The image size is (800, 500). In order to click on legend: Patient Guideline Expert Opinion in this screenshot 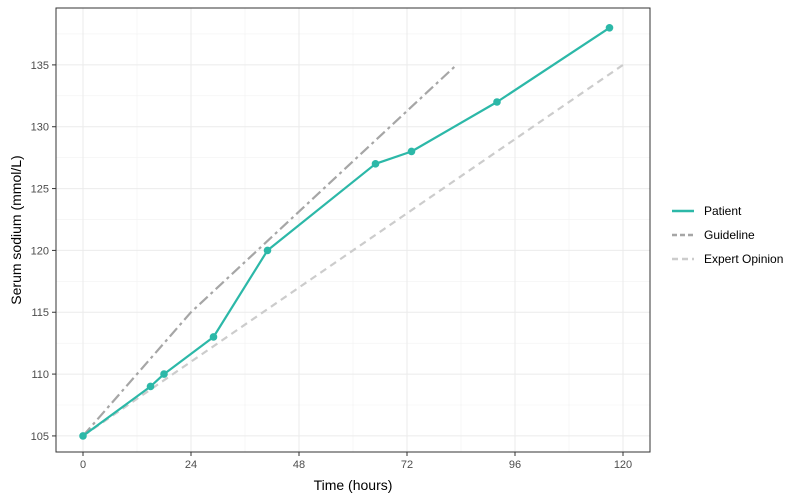, I will do `click(727, 235)`.